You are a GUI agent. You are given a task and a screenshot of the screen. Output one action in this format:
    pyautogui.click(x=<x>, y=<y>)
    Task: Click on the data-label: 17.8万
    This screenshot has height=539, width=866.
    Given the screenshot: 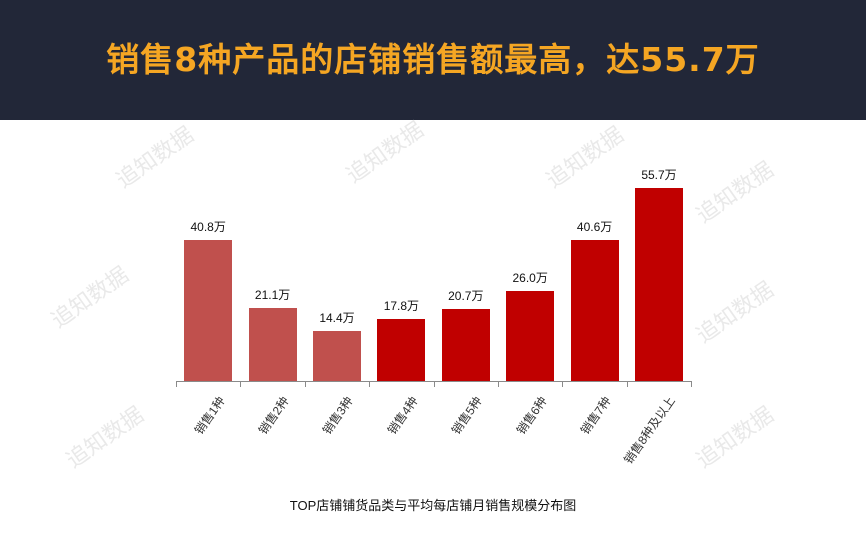 What is the action you would take?
    pyautogui.click(x=401, y=306)
    